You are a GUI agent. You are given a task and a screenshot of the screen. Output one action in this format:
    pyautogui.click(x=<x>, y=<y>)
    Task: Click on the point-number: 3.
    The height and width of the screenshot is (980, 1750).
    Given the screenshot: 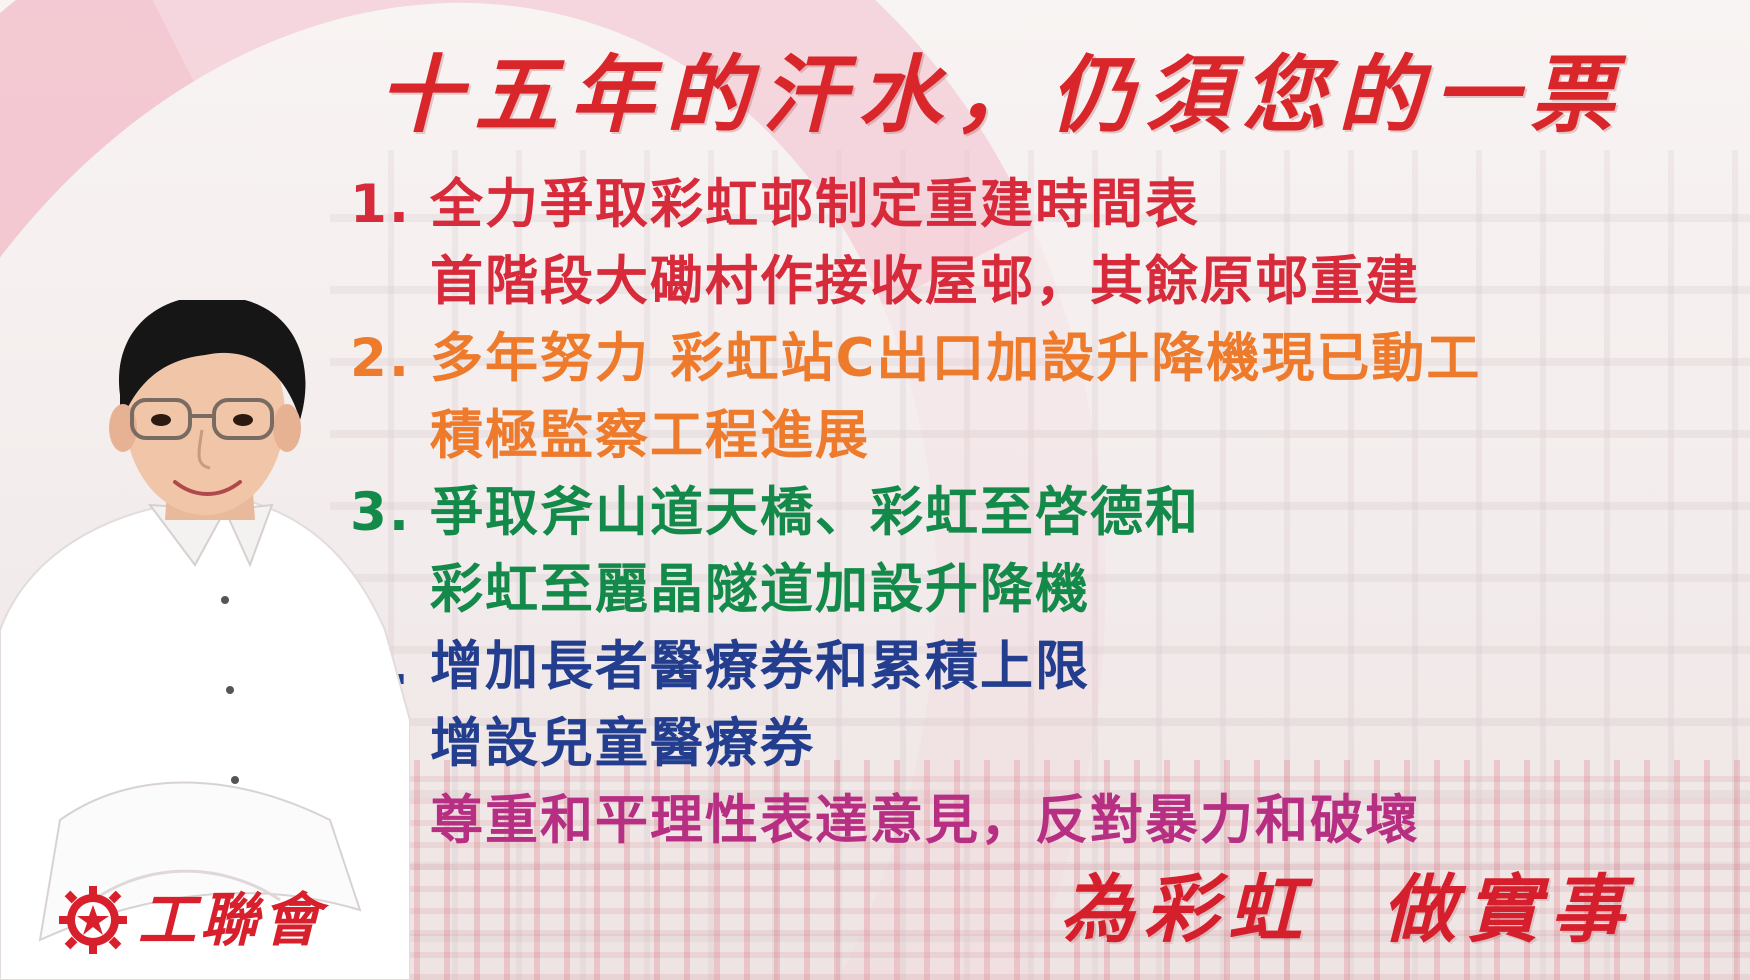 What is the action you would take?
    pyautogui.click(x=381, y=512)
    